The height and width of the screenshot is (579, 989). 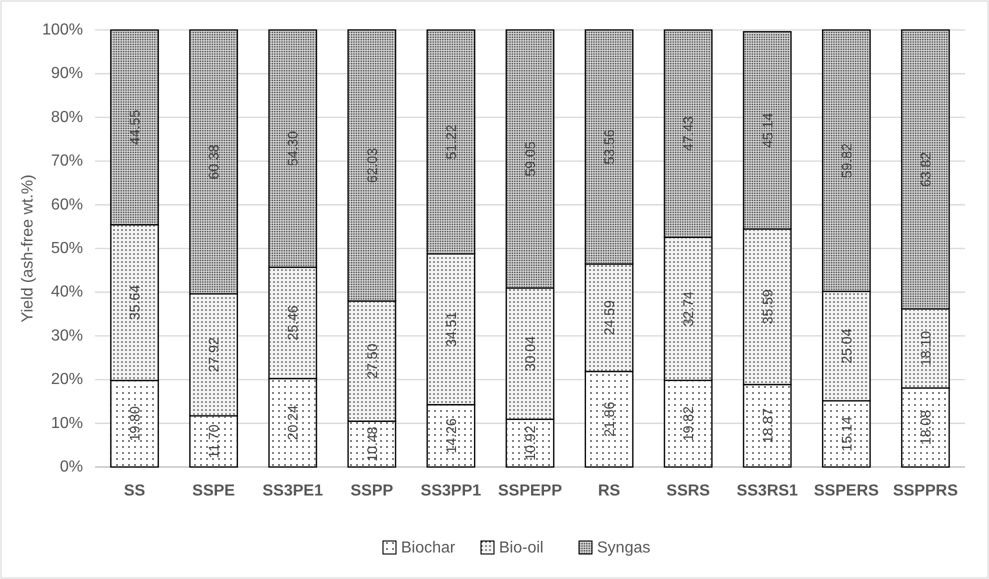 What do you see at coordinates (767, 306) in the screenshot?
I see `data-label: 35.59` at bounding box center [767, 306].